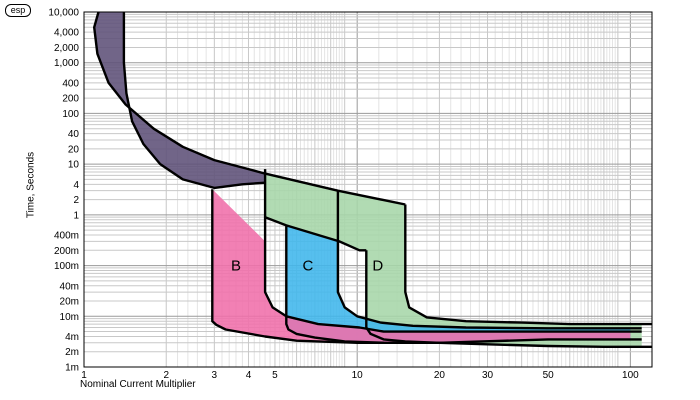  I want to click on y-tick-label: 2, so click(76, 200).